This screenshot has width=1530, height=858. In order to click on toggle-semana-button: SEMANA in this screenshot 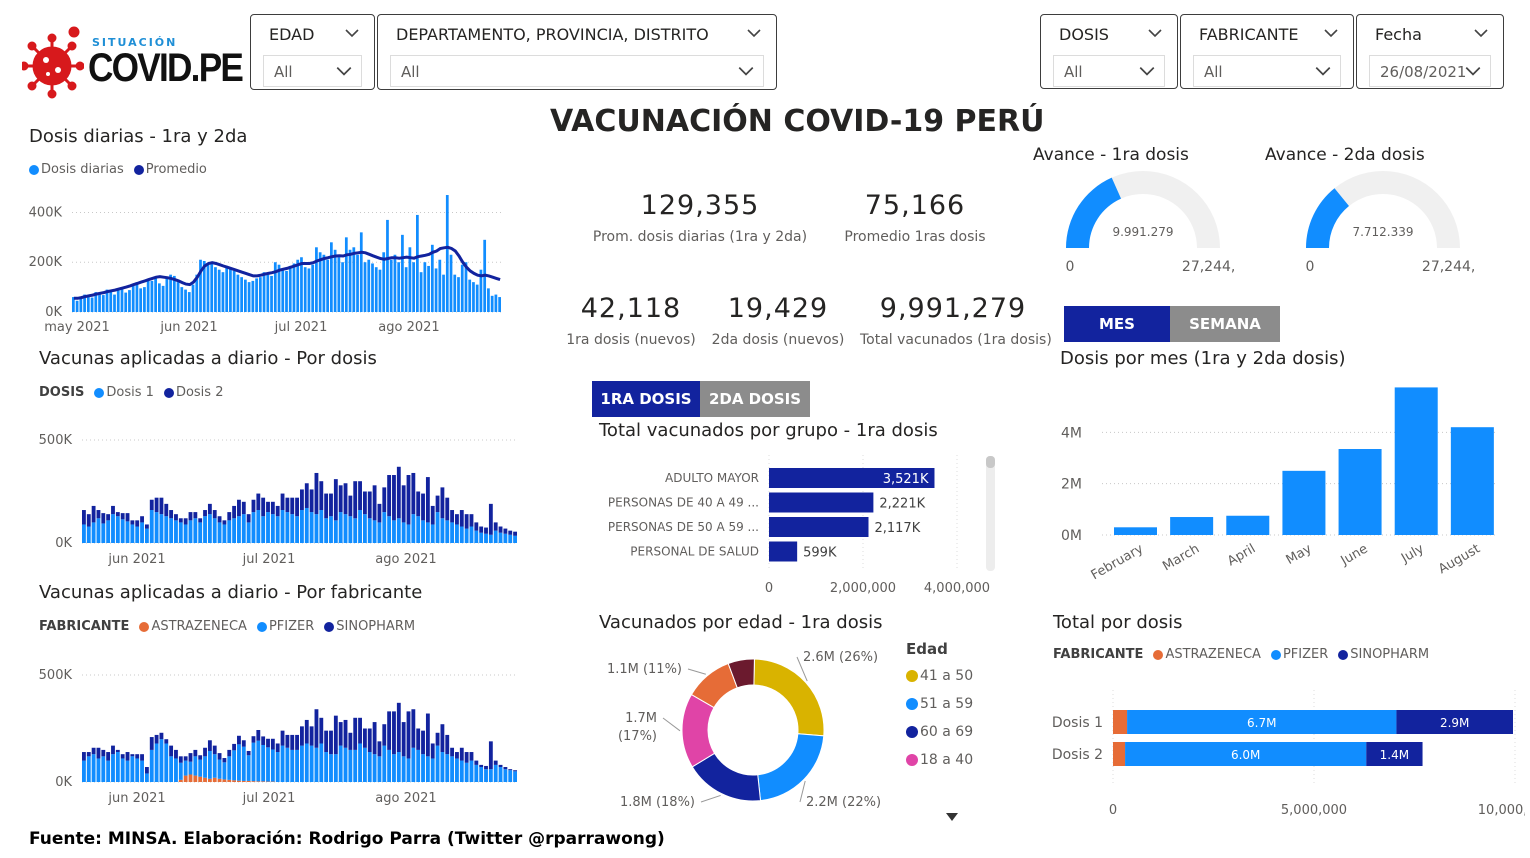, I will do `click(1225, 324)`.